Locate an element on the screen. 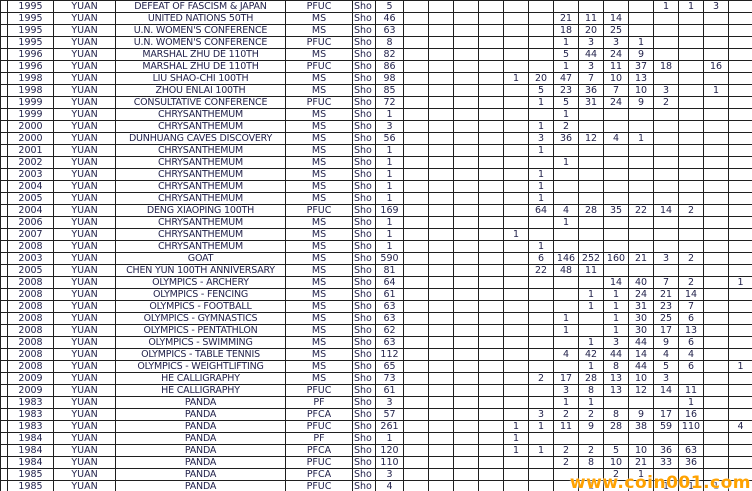 The width and height of the screenshot is (752, 491). count-cell: 261 is located at coordinates (389, 426).